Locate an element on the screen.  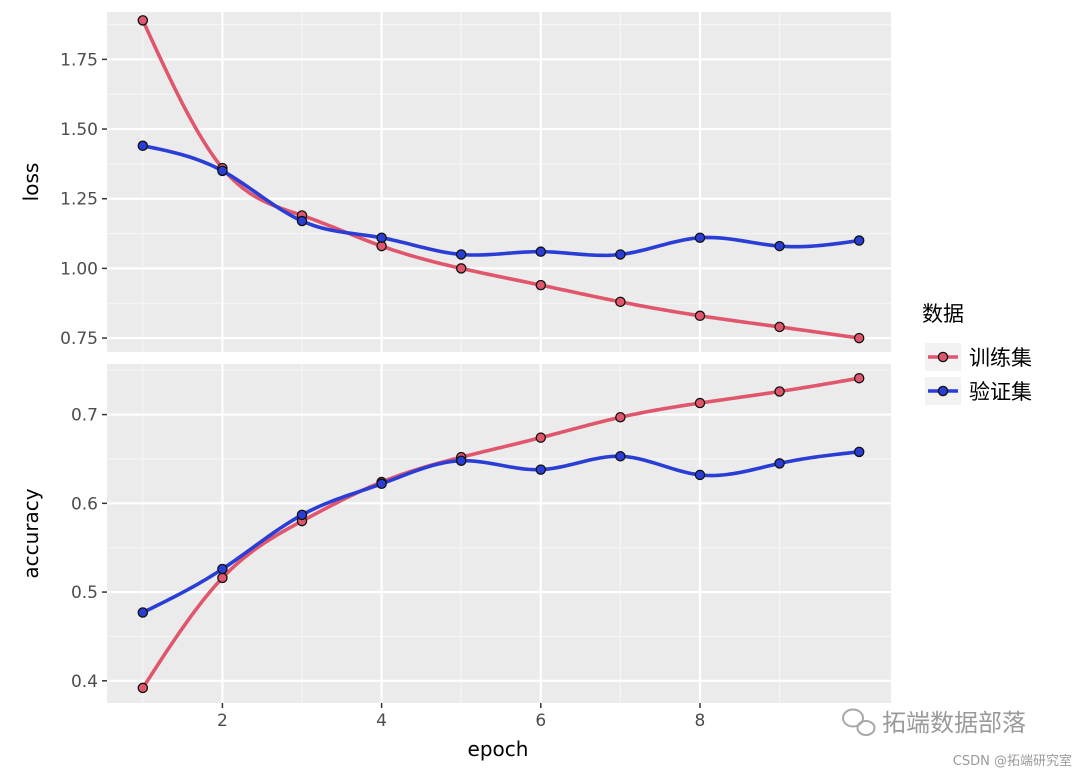
y-axis-title: loss is located at coordinates (31, 182).